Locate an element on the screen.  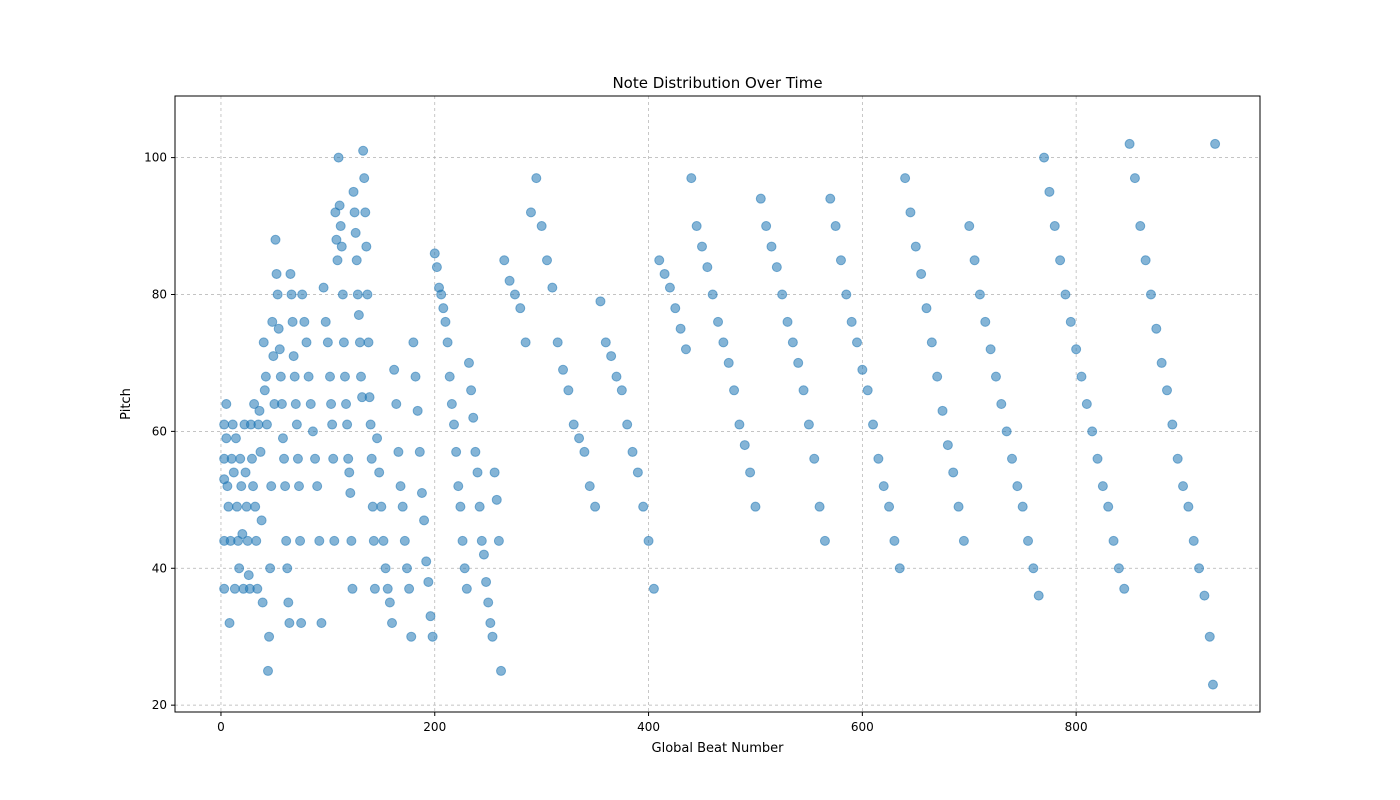
x-tick-label: 400 is located at coordinates (648, 727).